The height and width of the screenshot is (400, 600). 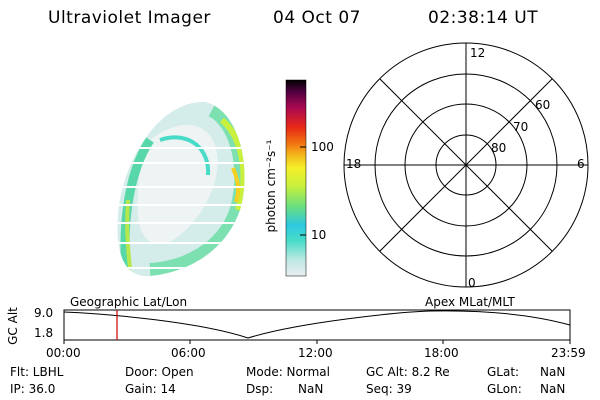 What do you see at coordinates (472, 283) in the screenshot?
I see `mlt-label-0: 0` at bounding box center [472, 283].